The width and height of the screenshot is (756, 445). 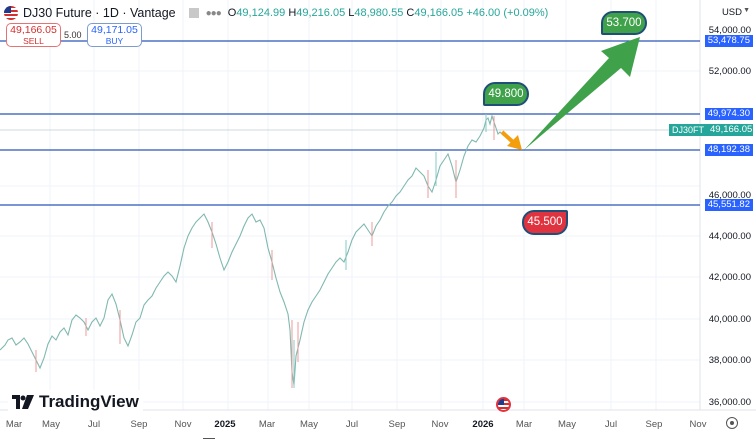 I want to click on calendar-icon, so click(x=209, y=441).